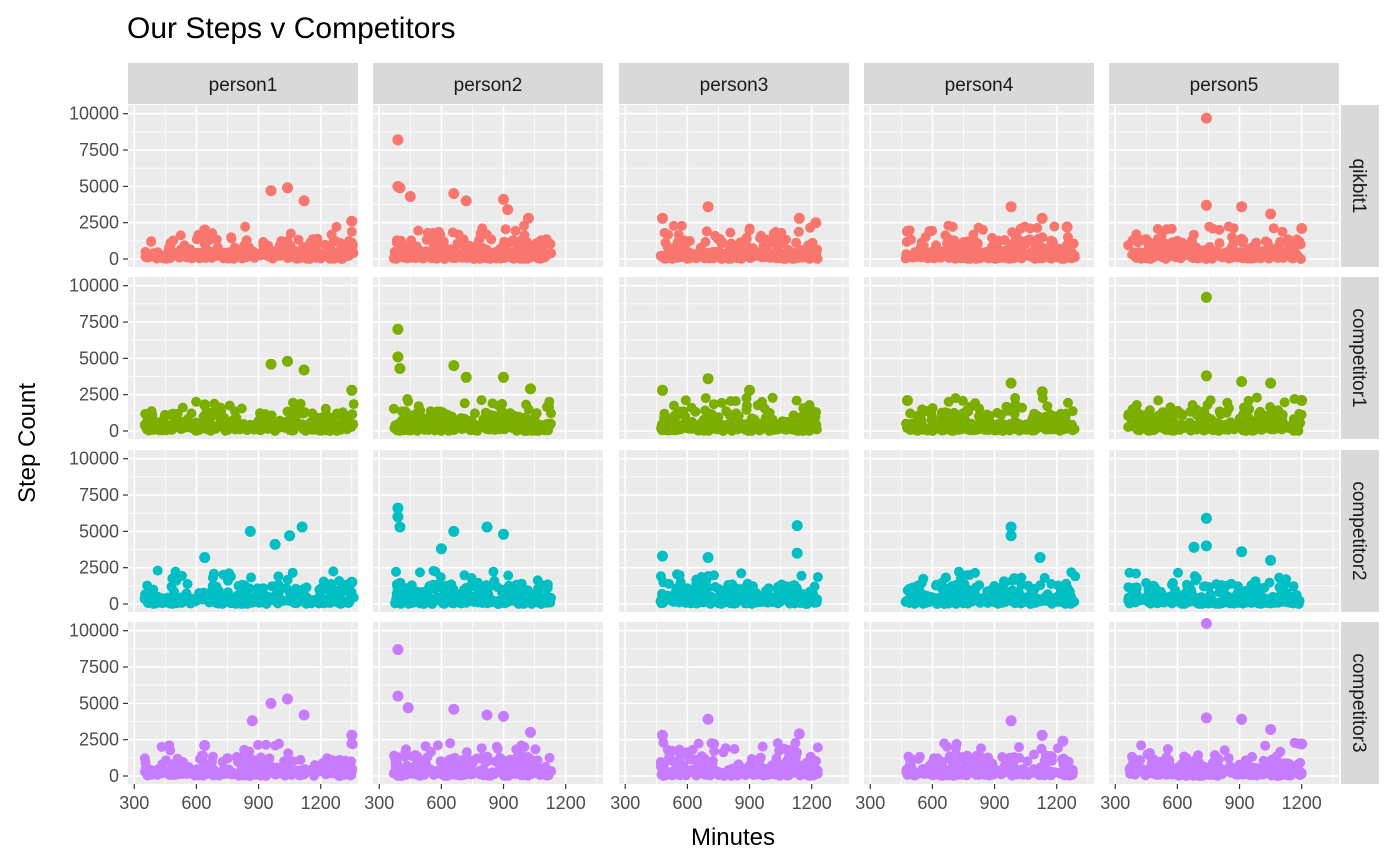  I want to click on row-label-competitor1: competitor1, so click(1358, 357).